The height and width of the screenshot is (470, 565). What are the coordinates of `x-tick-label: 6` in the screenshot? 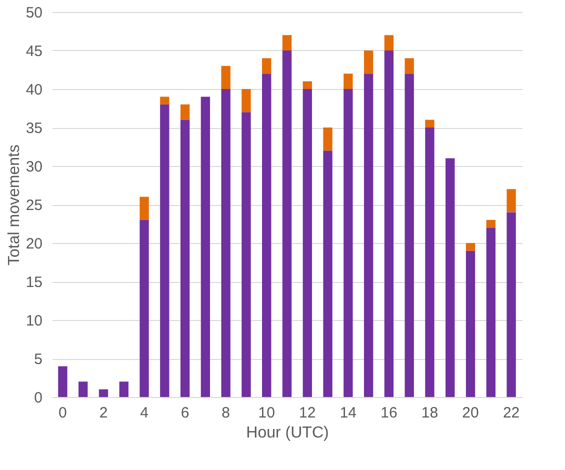 It's located at (185, 413).